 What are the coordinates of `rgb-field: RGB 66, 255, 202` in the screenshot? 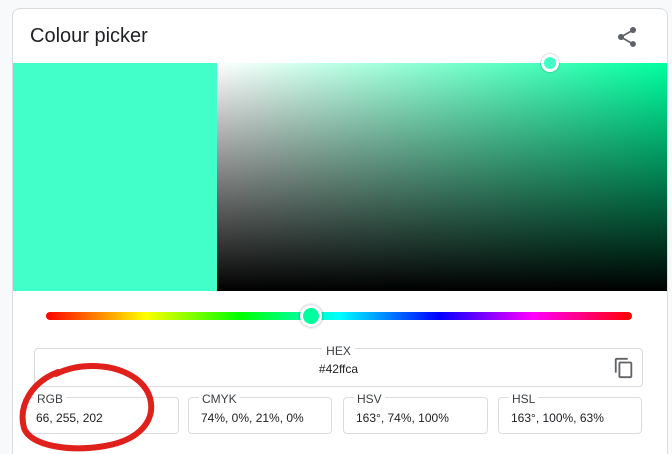 It's located at (101, 413).